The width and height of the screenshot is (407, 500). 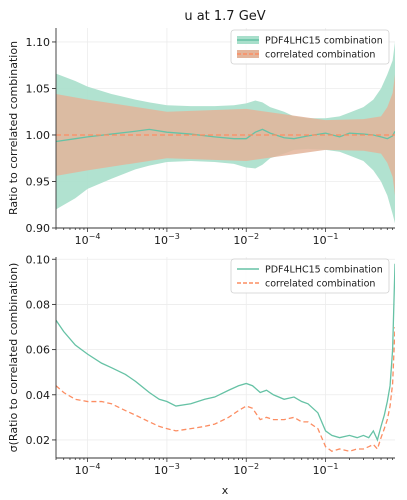 I want to click on chart-title: u at 1.7 GeV, so click(x=224, y=16).